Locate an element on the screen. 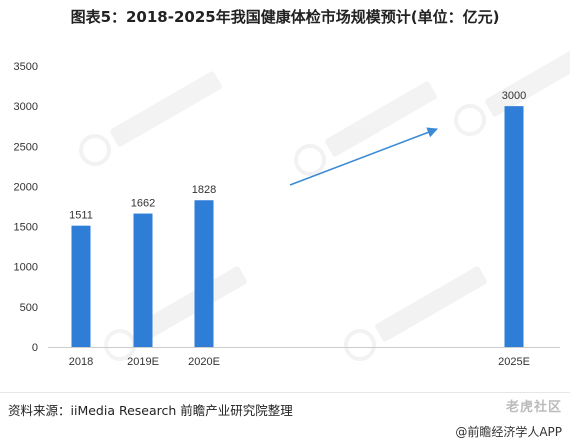 This screenshot has height=447, width=570. bar-2025E is located at coordinates (514, 227).